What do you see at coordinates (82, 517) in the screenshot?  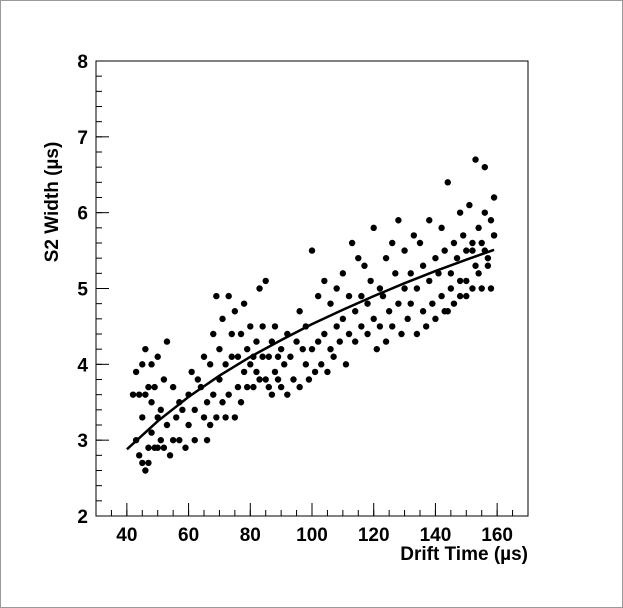 I see `y-tick-label: 2` at bounding box center [82, 517].